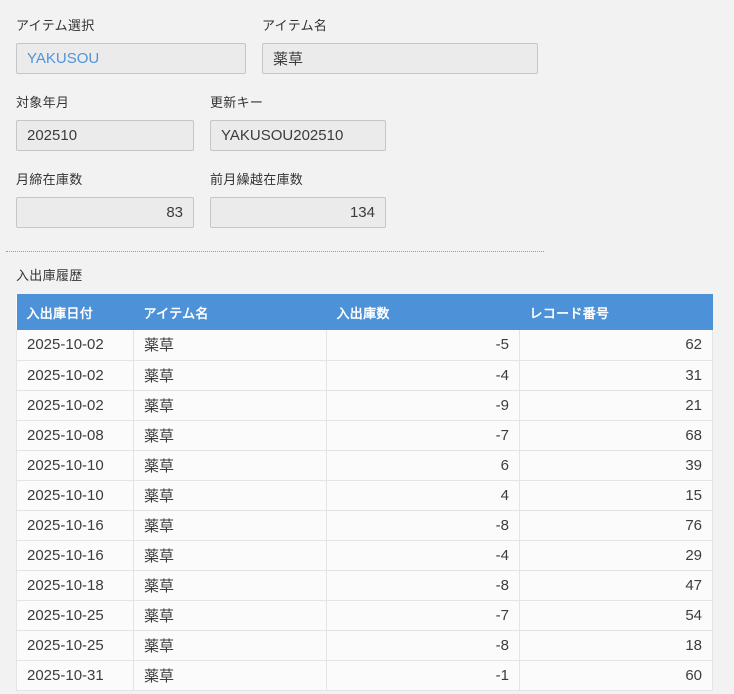 This screenshot has width=734, height=694. I want to click on history-row: 2025-10-25 薬草 -7 54, so click(364, 615).